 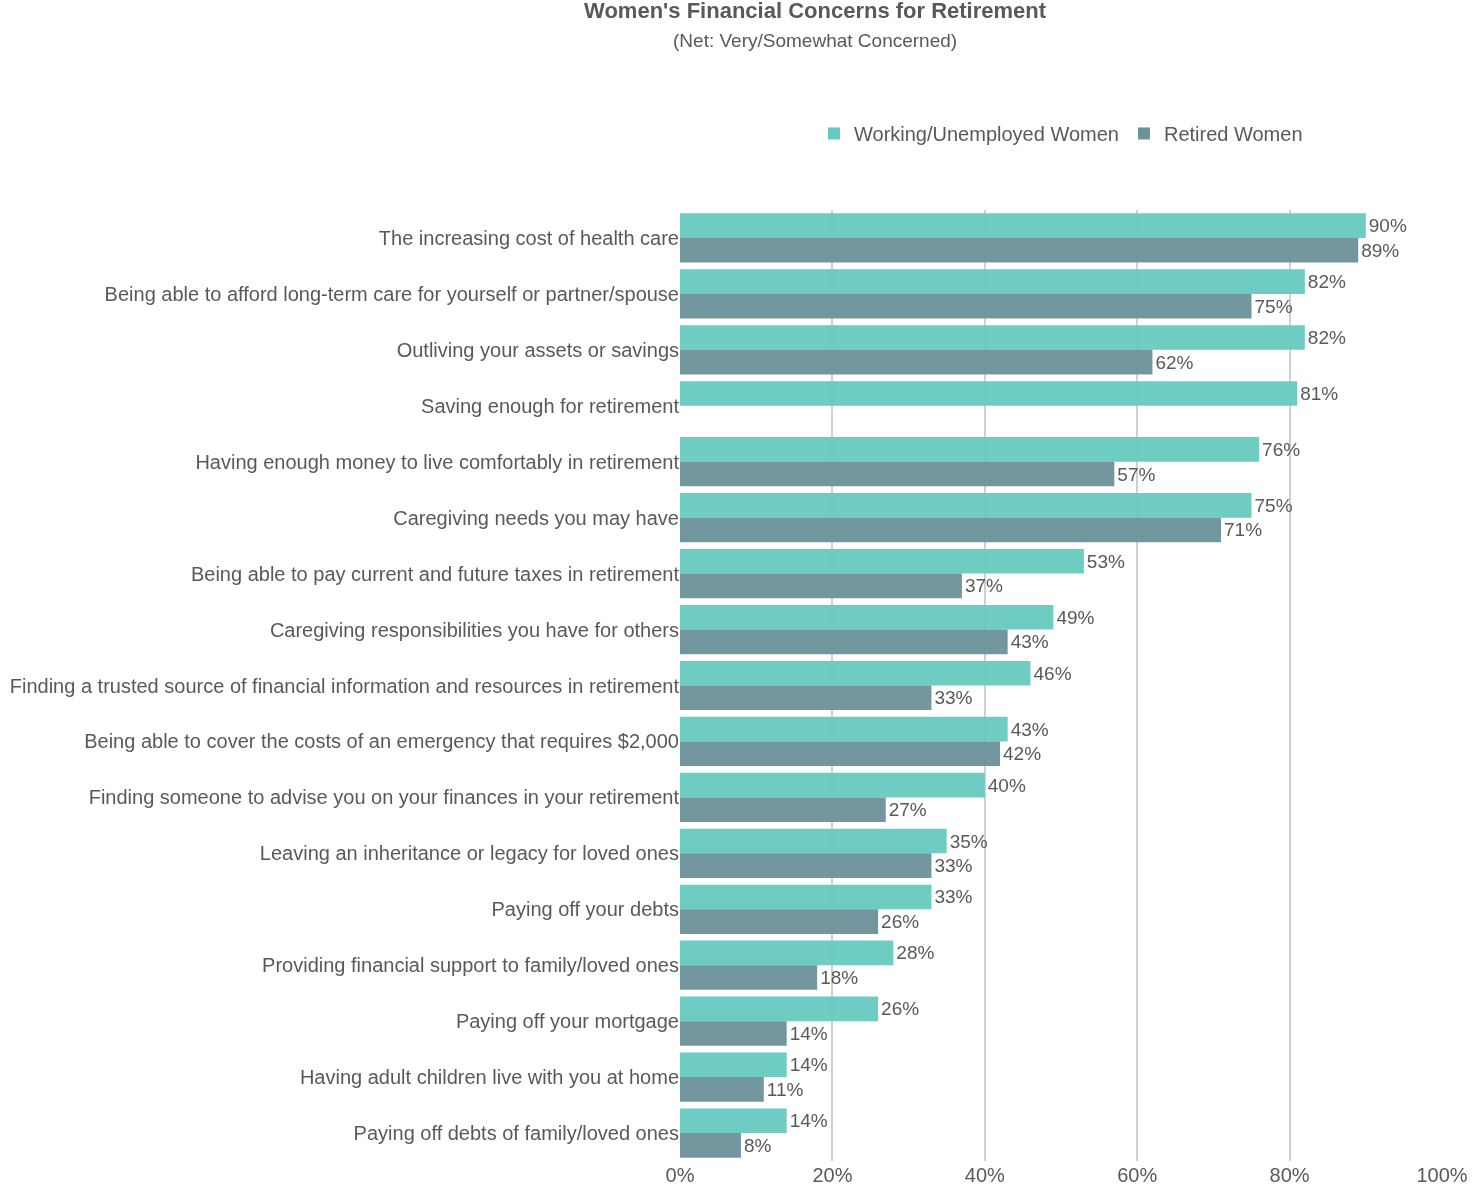 I want to click on data-label: 35%, so click(x=968, y=841).